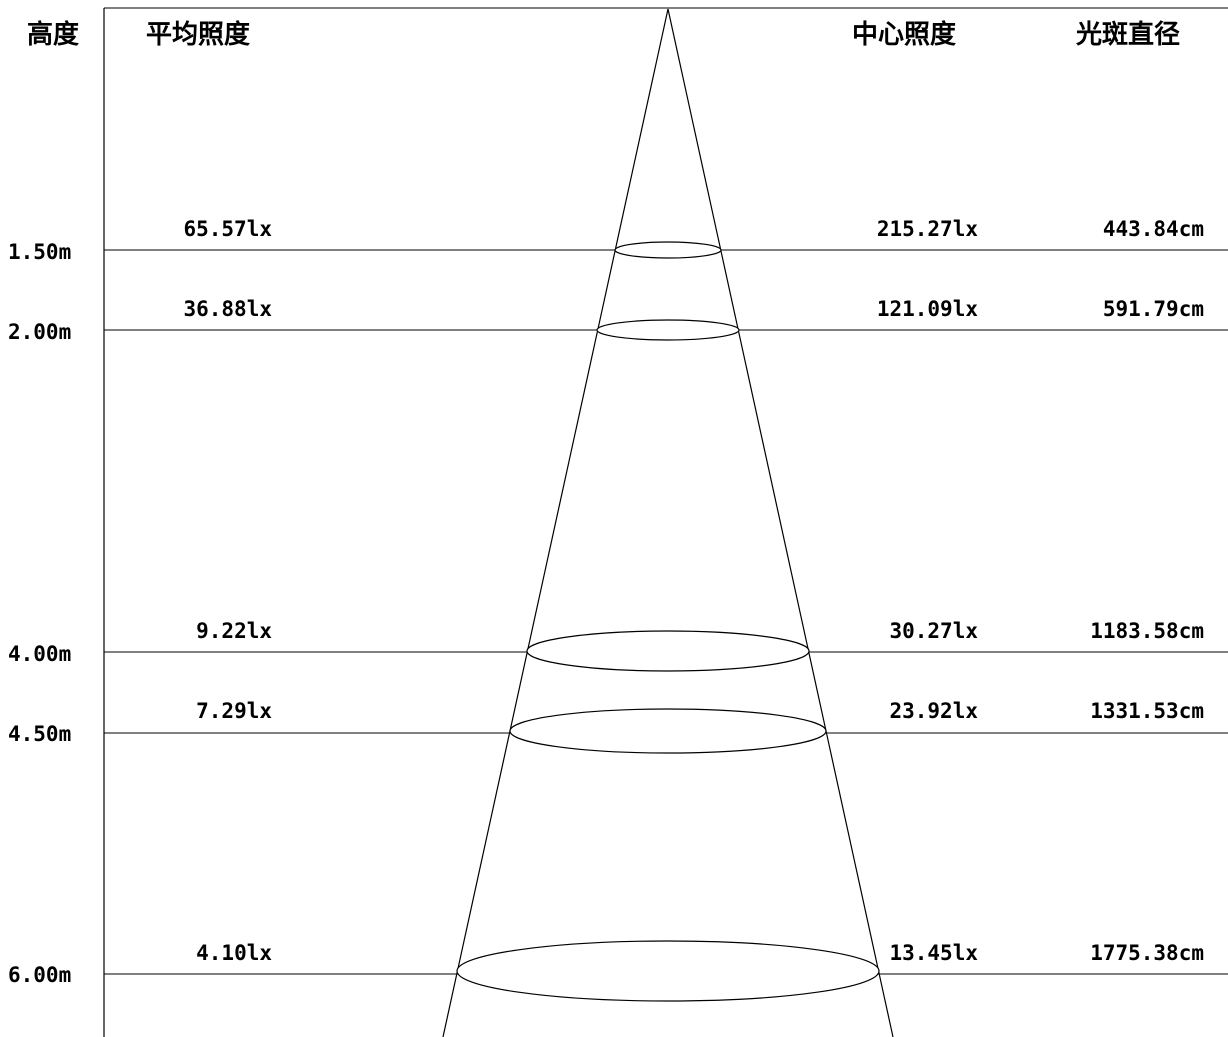  What do you see at coordinates (227, 309) in the screenshot?
I see `avg-illuminance-value: 36.88lx` at bounding box center [227, 309].